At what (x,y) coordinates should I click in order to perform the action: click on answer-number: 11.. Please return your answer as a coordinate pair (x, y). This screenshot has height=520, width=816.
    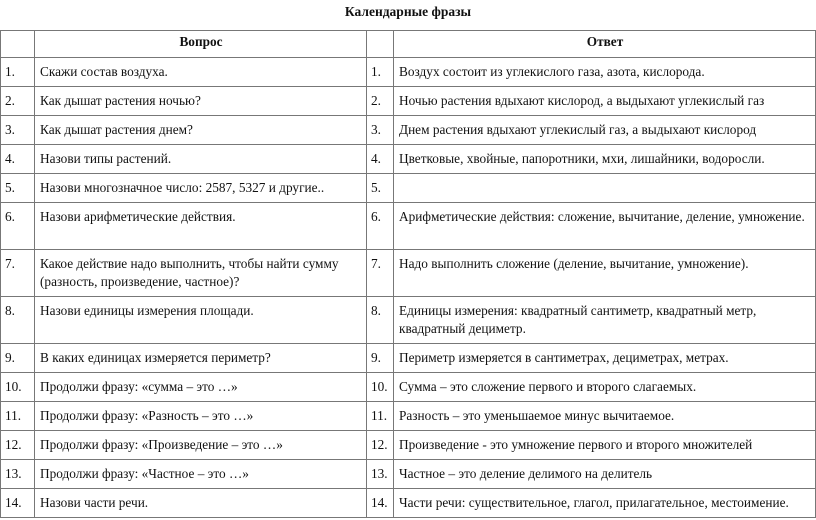
    Looking at the image, I should click on (380, 416).